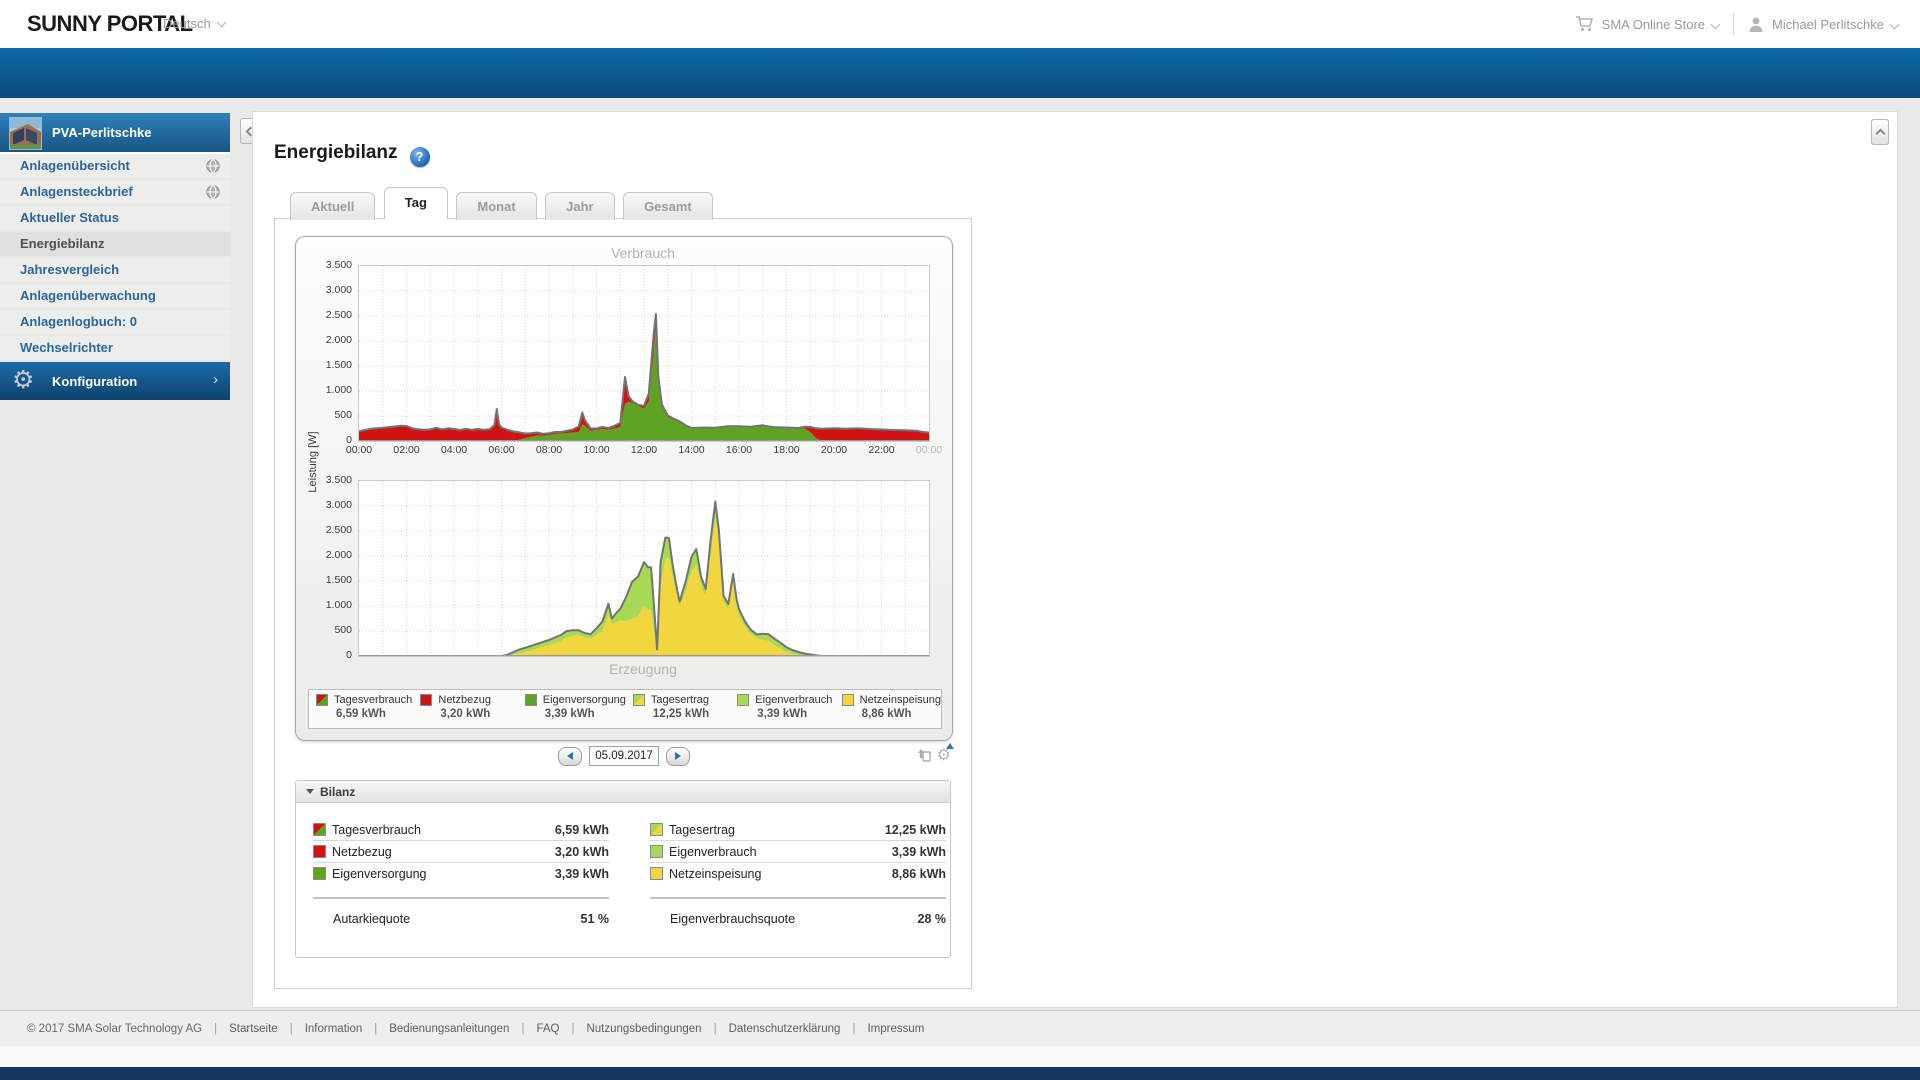  What do you see at coordinates (426, 700) in the screenshot?
I see `netzbezug-swatch` at bounding box center [426, 700].